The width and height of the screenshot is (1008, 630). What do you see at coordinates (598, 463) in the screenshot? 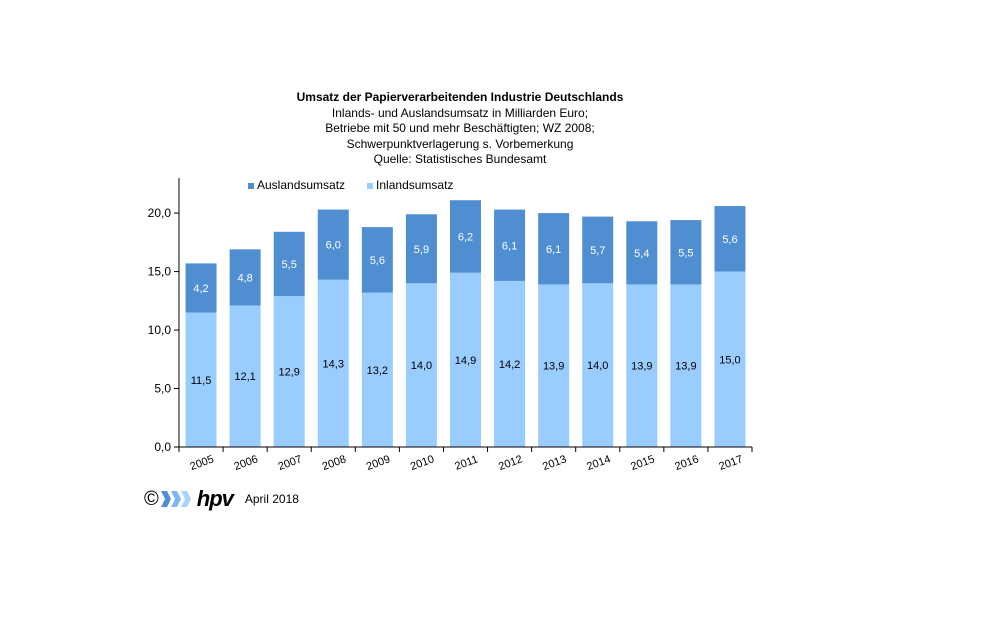
I see `x-tick-label-2014: 2014` at bounding box center [598, 463].